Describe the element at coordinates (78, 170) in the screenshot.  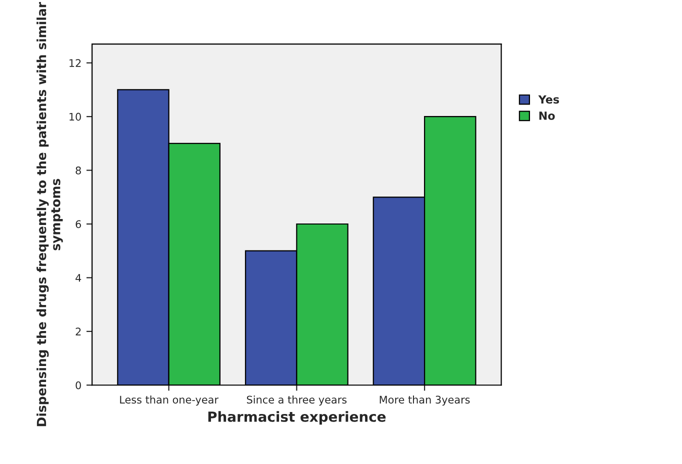
I see `y-tick-label: 8` at that location.